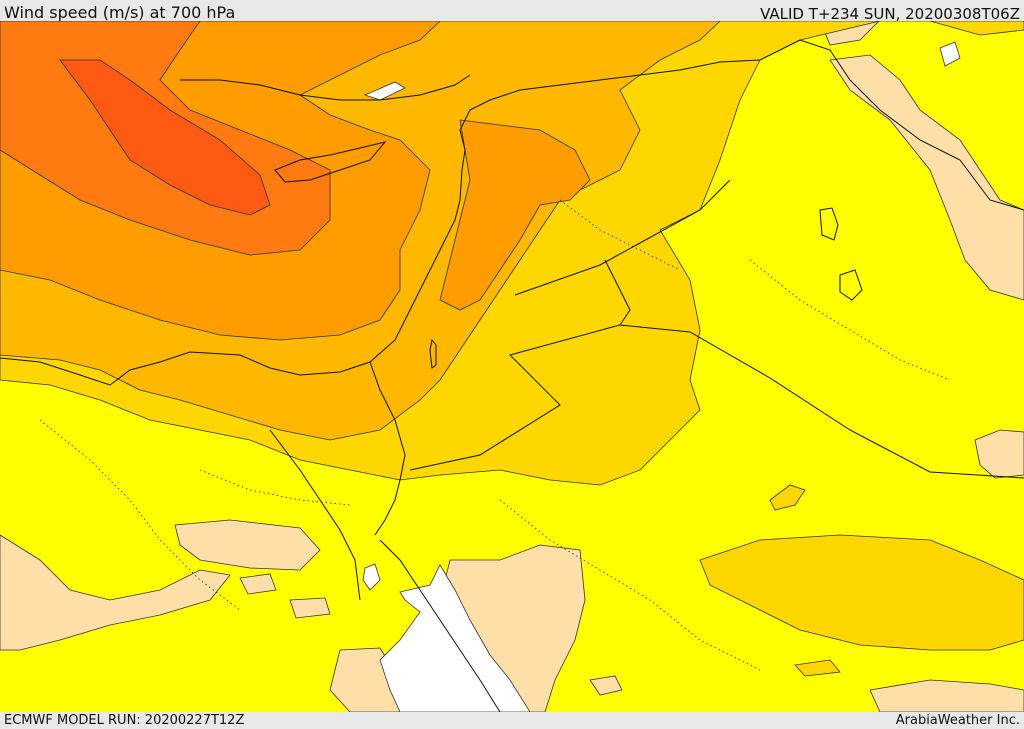  What do you see at coordinates (387, 408) in the screenshot?
I see `border-egypt-israel` at bounding box center [387, 408].